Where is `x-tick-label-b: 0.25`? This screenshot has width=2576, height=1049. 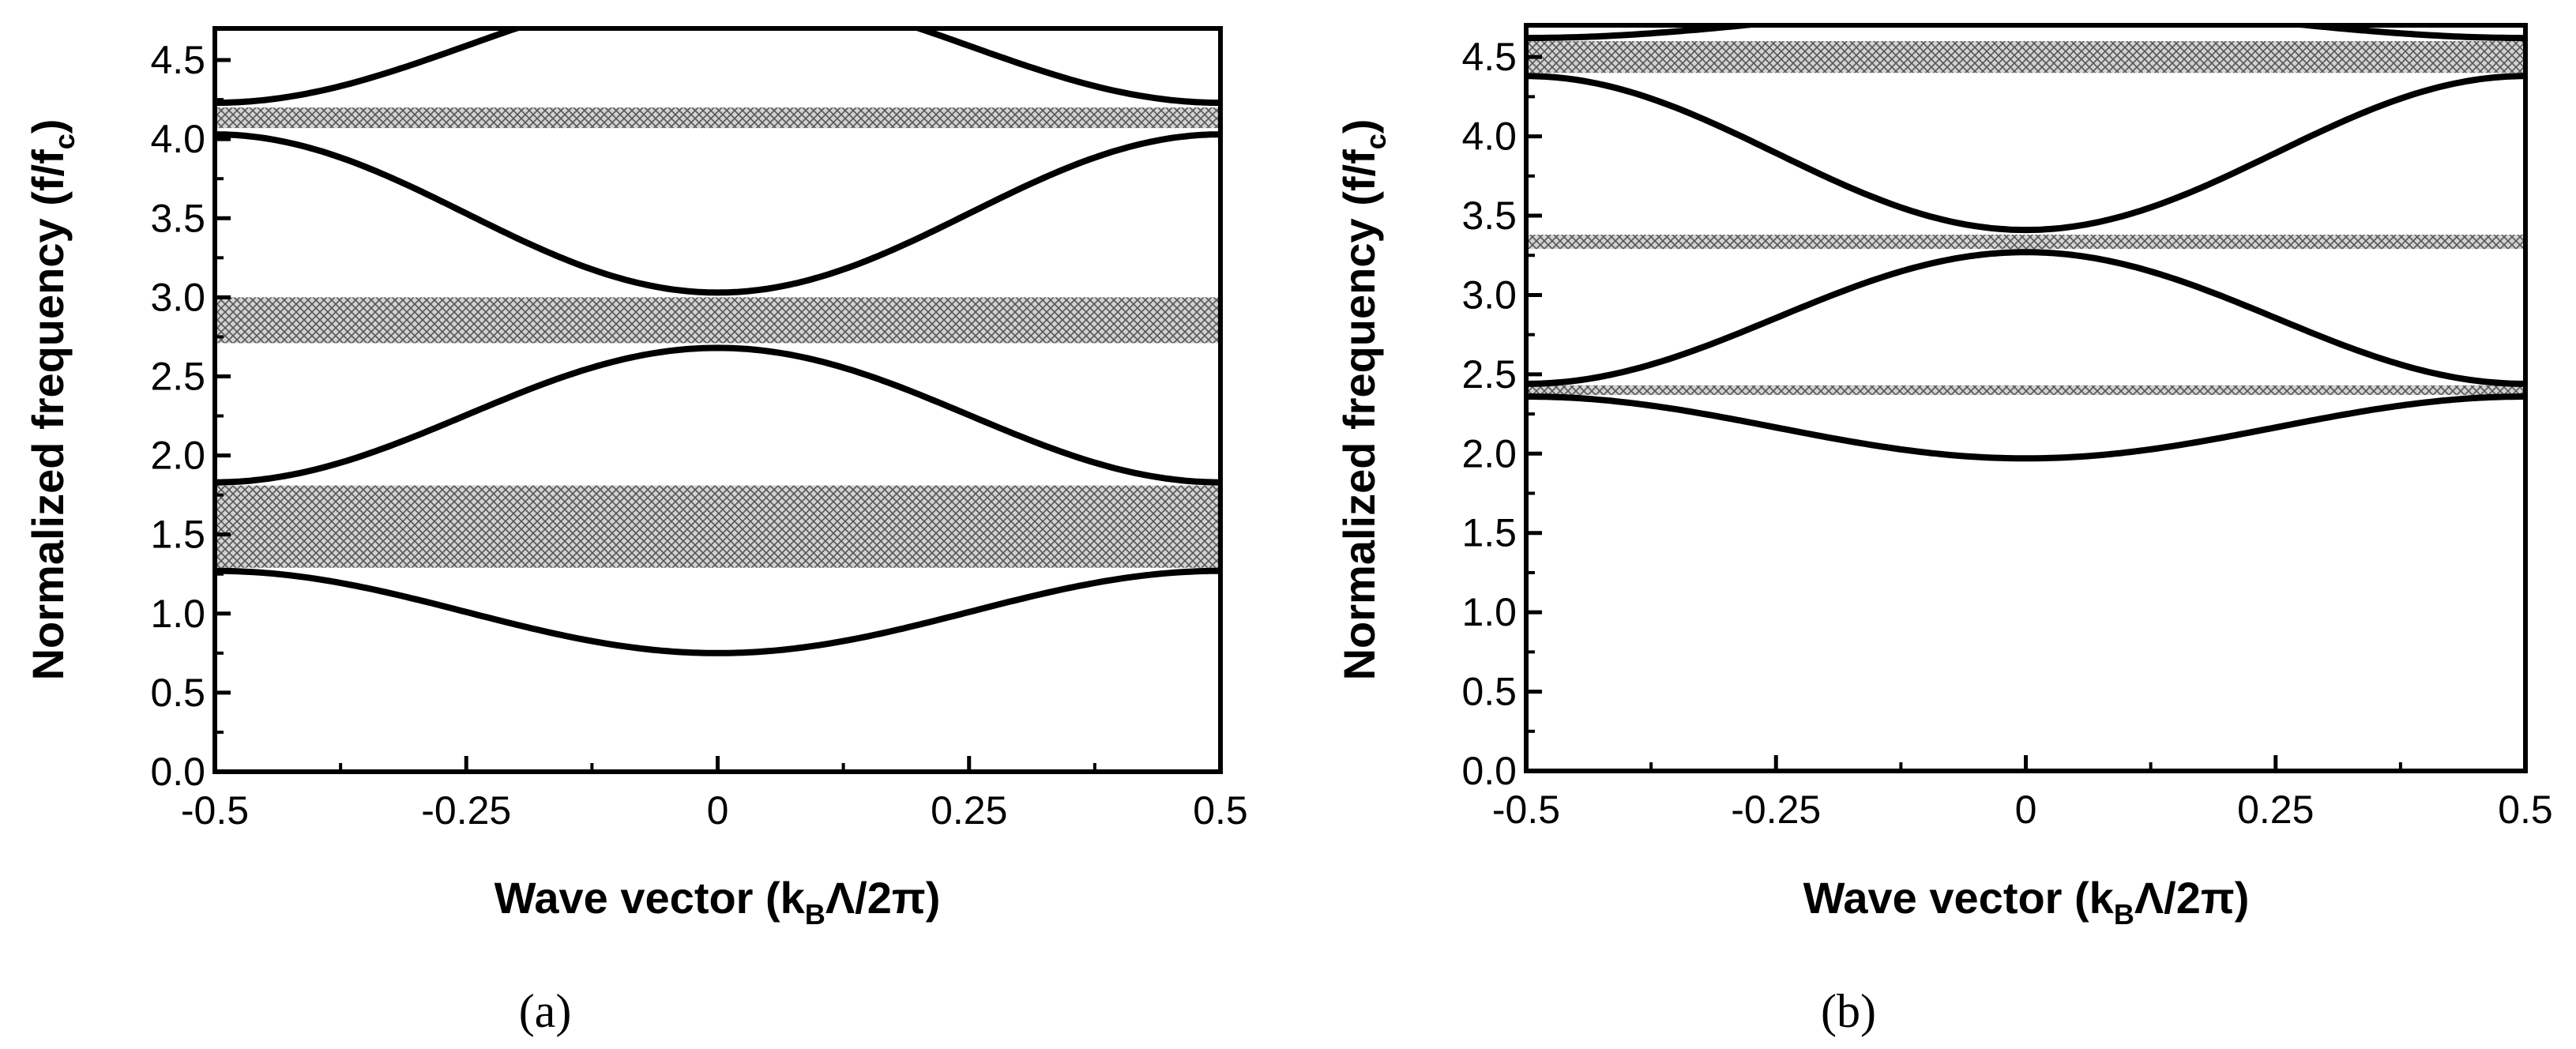
x-tick-label-b: 0.25 is located at coordinates (2275, 810).